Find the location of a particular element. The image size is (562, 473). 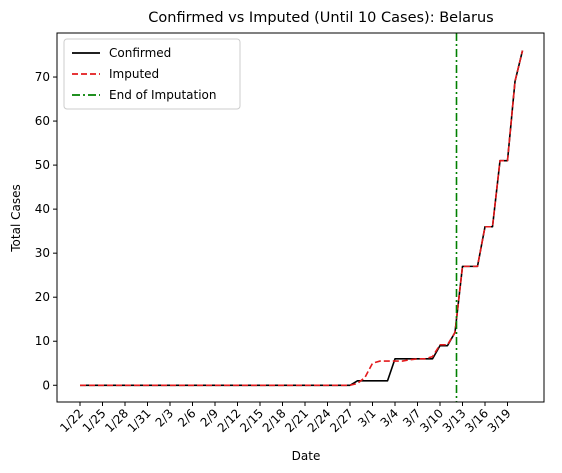

y-tick-label: 60 is located at coordinates (42, 121).